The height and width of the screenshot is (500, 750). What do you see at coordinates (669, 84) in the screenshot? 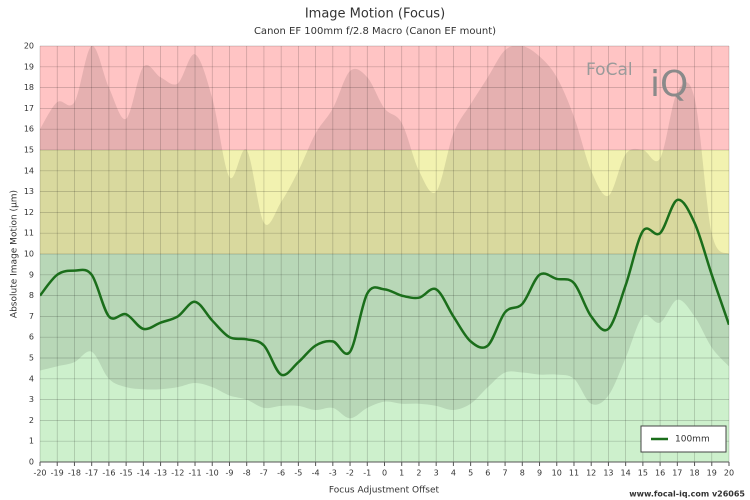
I see `logo-mark: iQ` at bounding box center [669, 84].